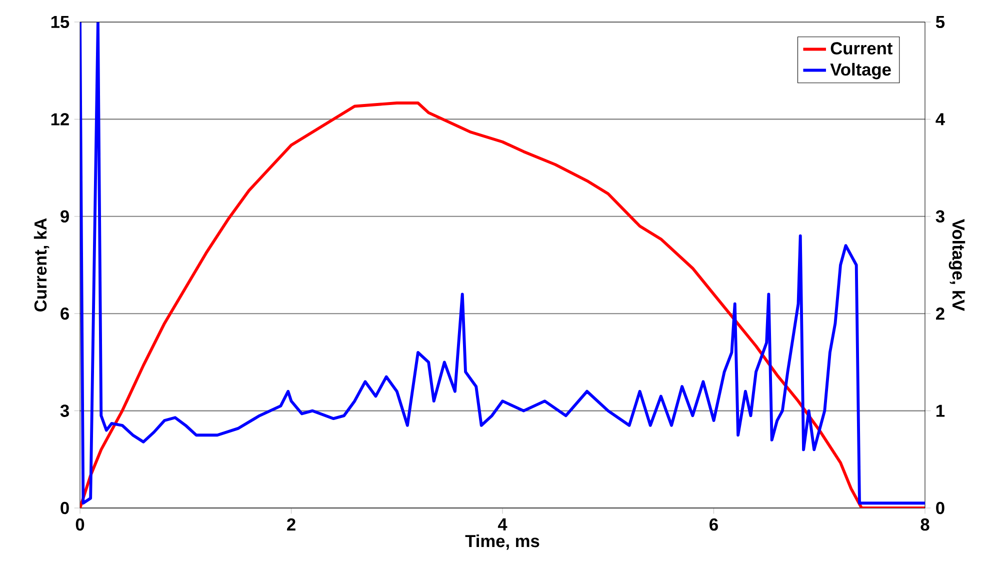 This screenshot has width=992, height=587. Describe the element at coordinates (64, 508) in the screenshot. I see `y-tick-label: 0` at that location.